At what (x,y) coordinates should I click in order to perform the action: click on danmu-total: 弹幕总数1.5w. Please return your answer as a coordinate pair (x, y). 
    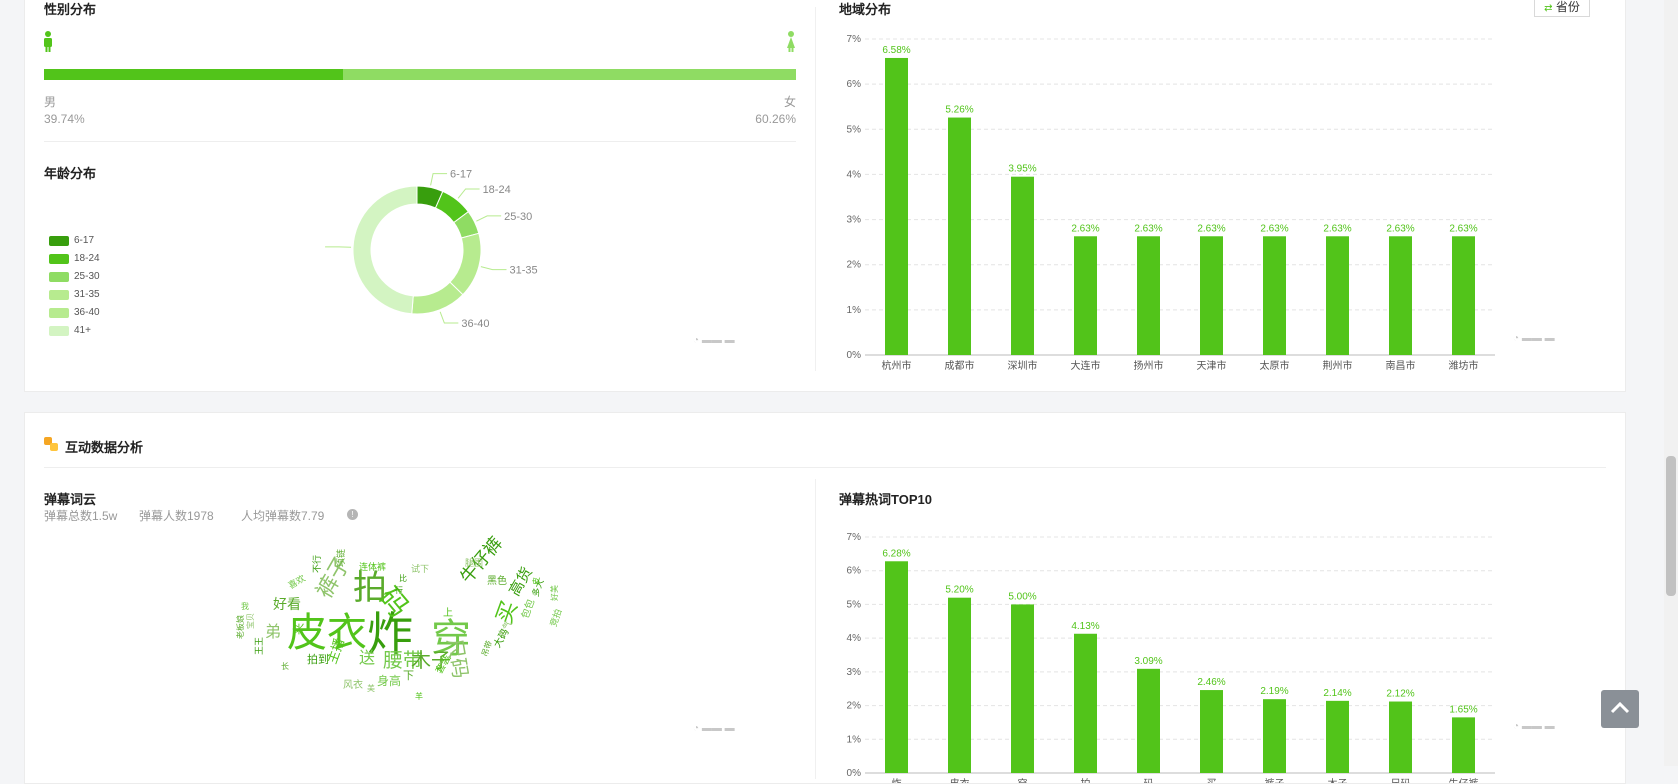
    Looking at the image, I should click on (80, 515).